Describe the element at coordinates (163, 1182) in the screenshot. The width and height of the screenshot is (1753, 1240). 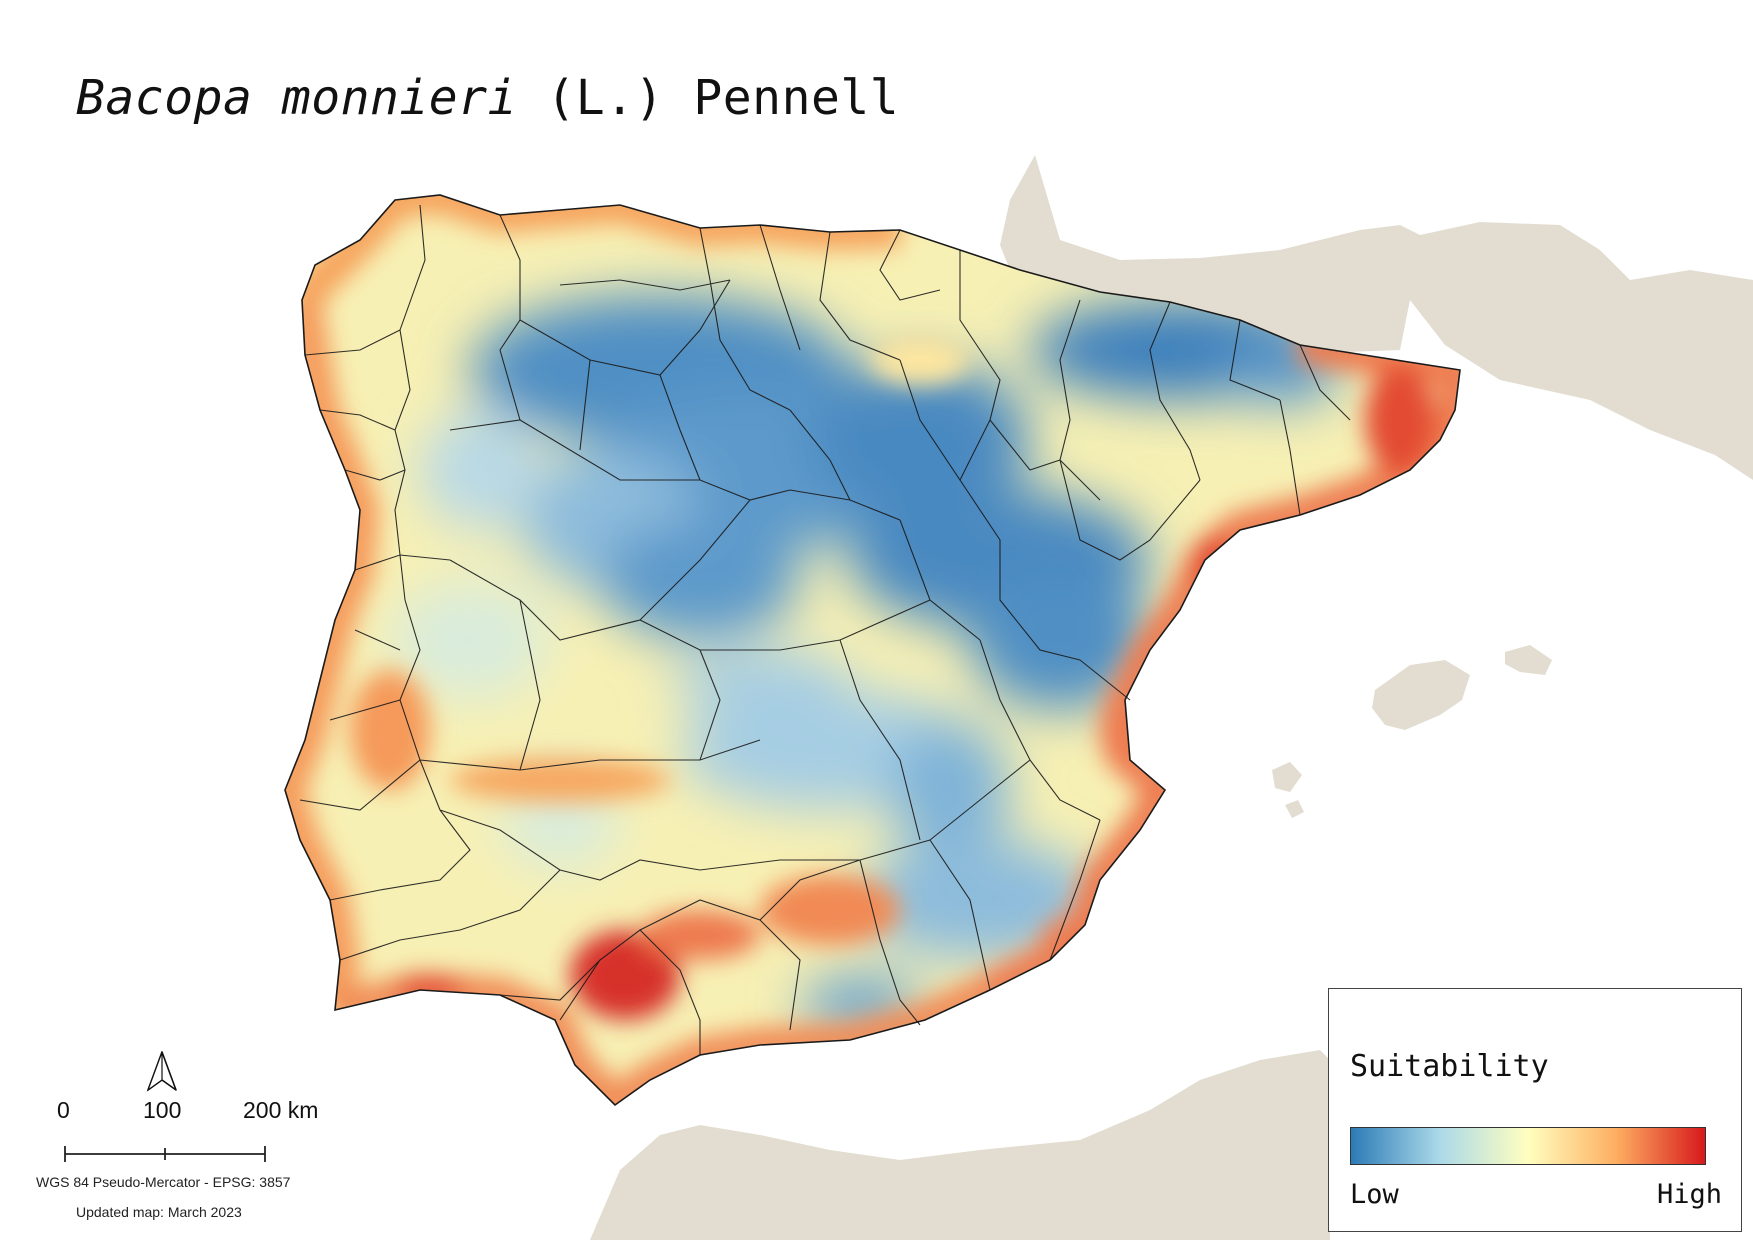
I see `crs-text: WGS 84 Pseudo-Mercator - EPSG: 3857` at that location.